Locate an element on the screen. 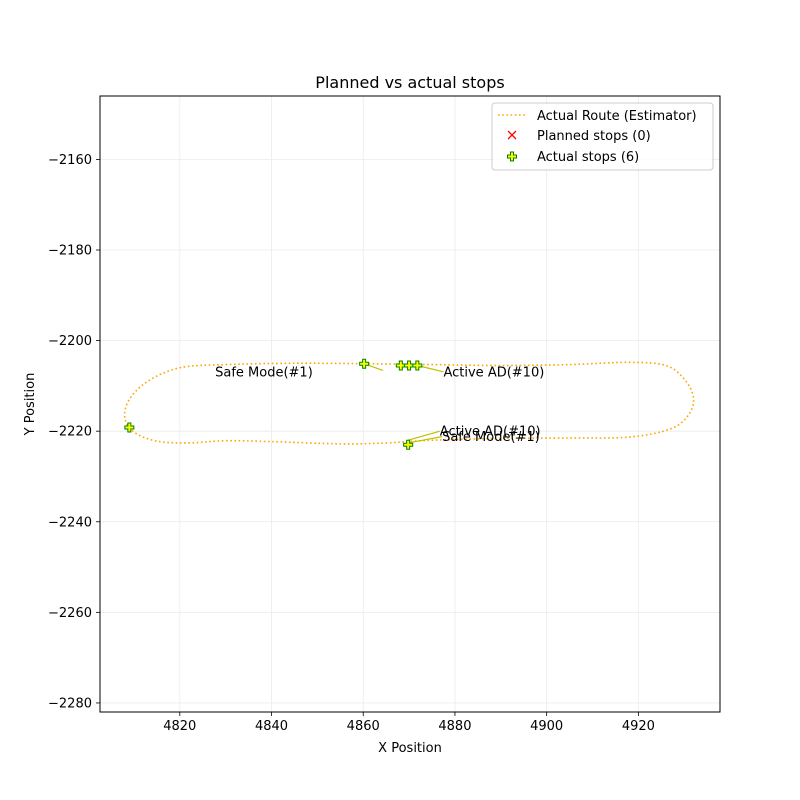 This screenshot has height=800, width=800. legend-planned-label: Planned stops (0) is located at coordinates (594, 136).